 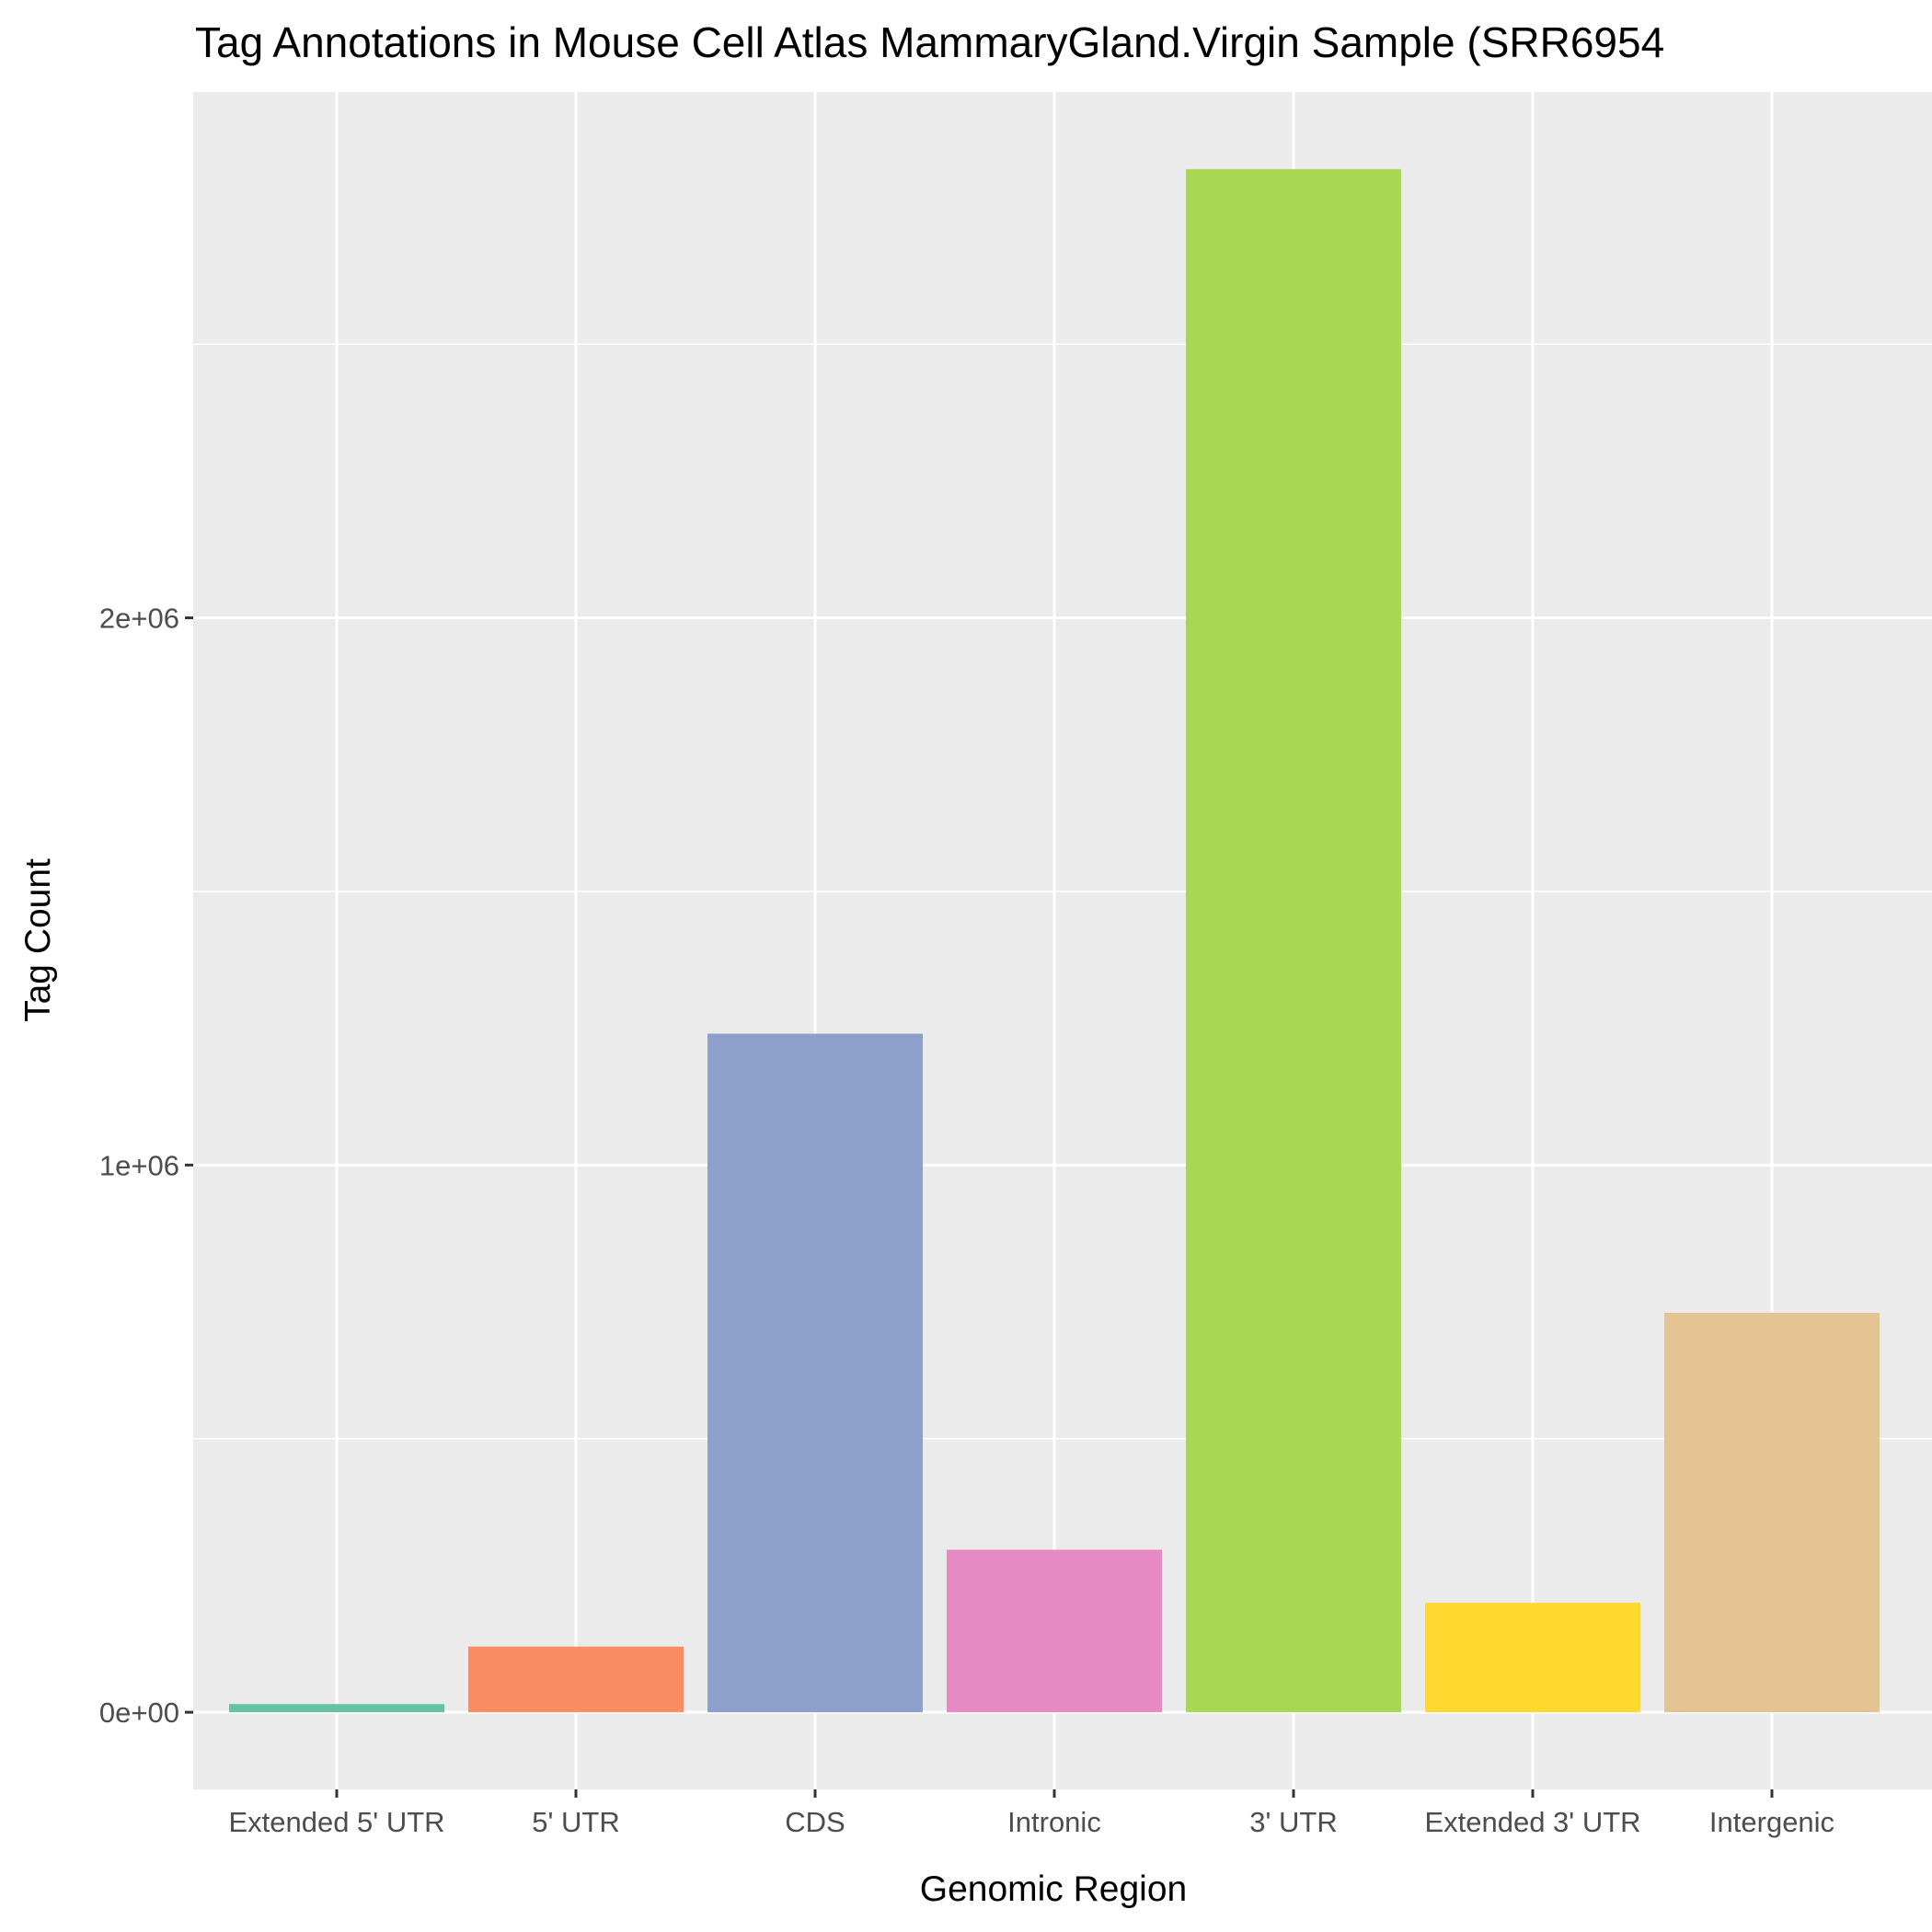 I want to click on y-axis: 0e+00 1e+06 2e+06, so click(x=146, y=1166).